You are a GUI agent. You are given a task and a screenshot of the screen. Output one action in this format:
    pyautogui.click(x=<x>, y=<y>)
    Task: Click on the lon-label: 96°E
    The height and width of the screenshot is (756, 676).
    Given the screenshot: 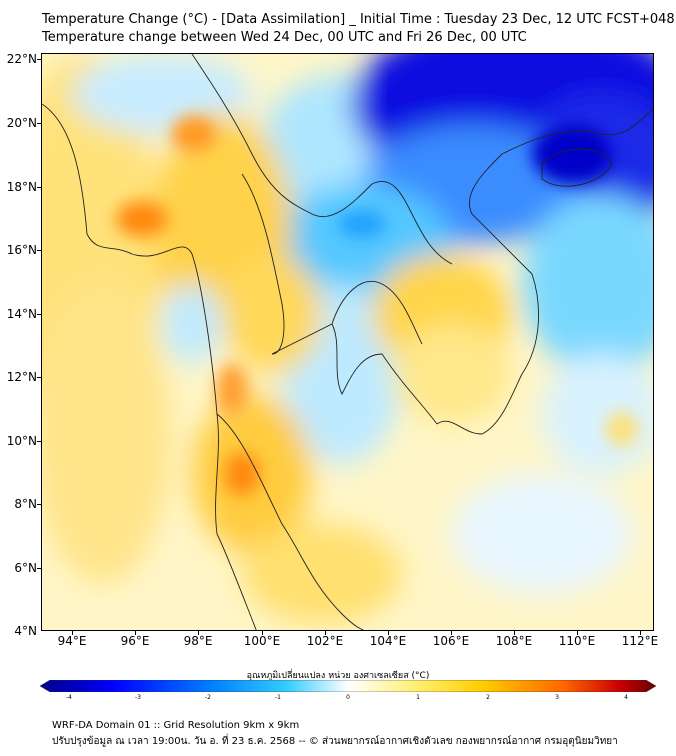 What is the action you would take?
    pyautogui.click(x=135, y=641)
    